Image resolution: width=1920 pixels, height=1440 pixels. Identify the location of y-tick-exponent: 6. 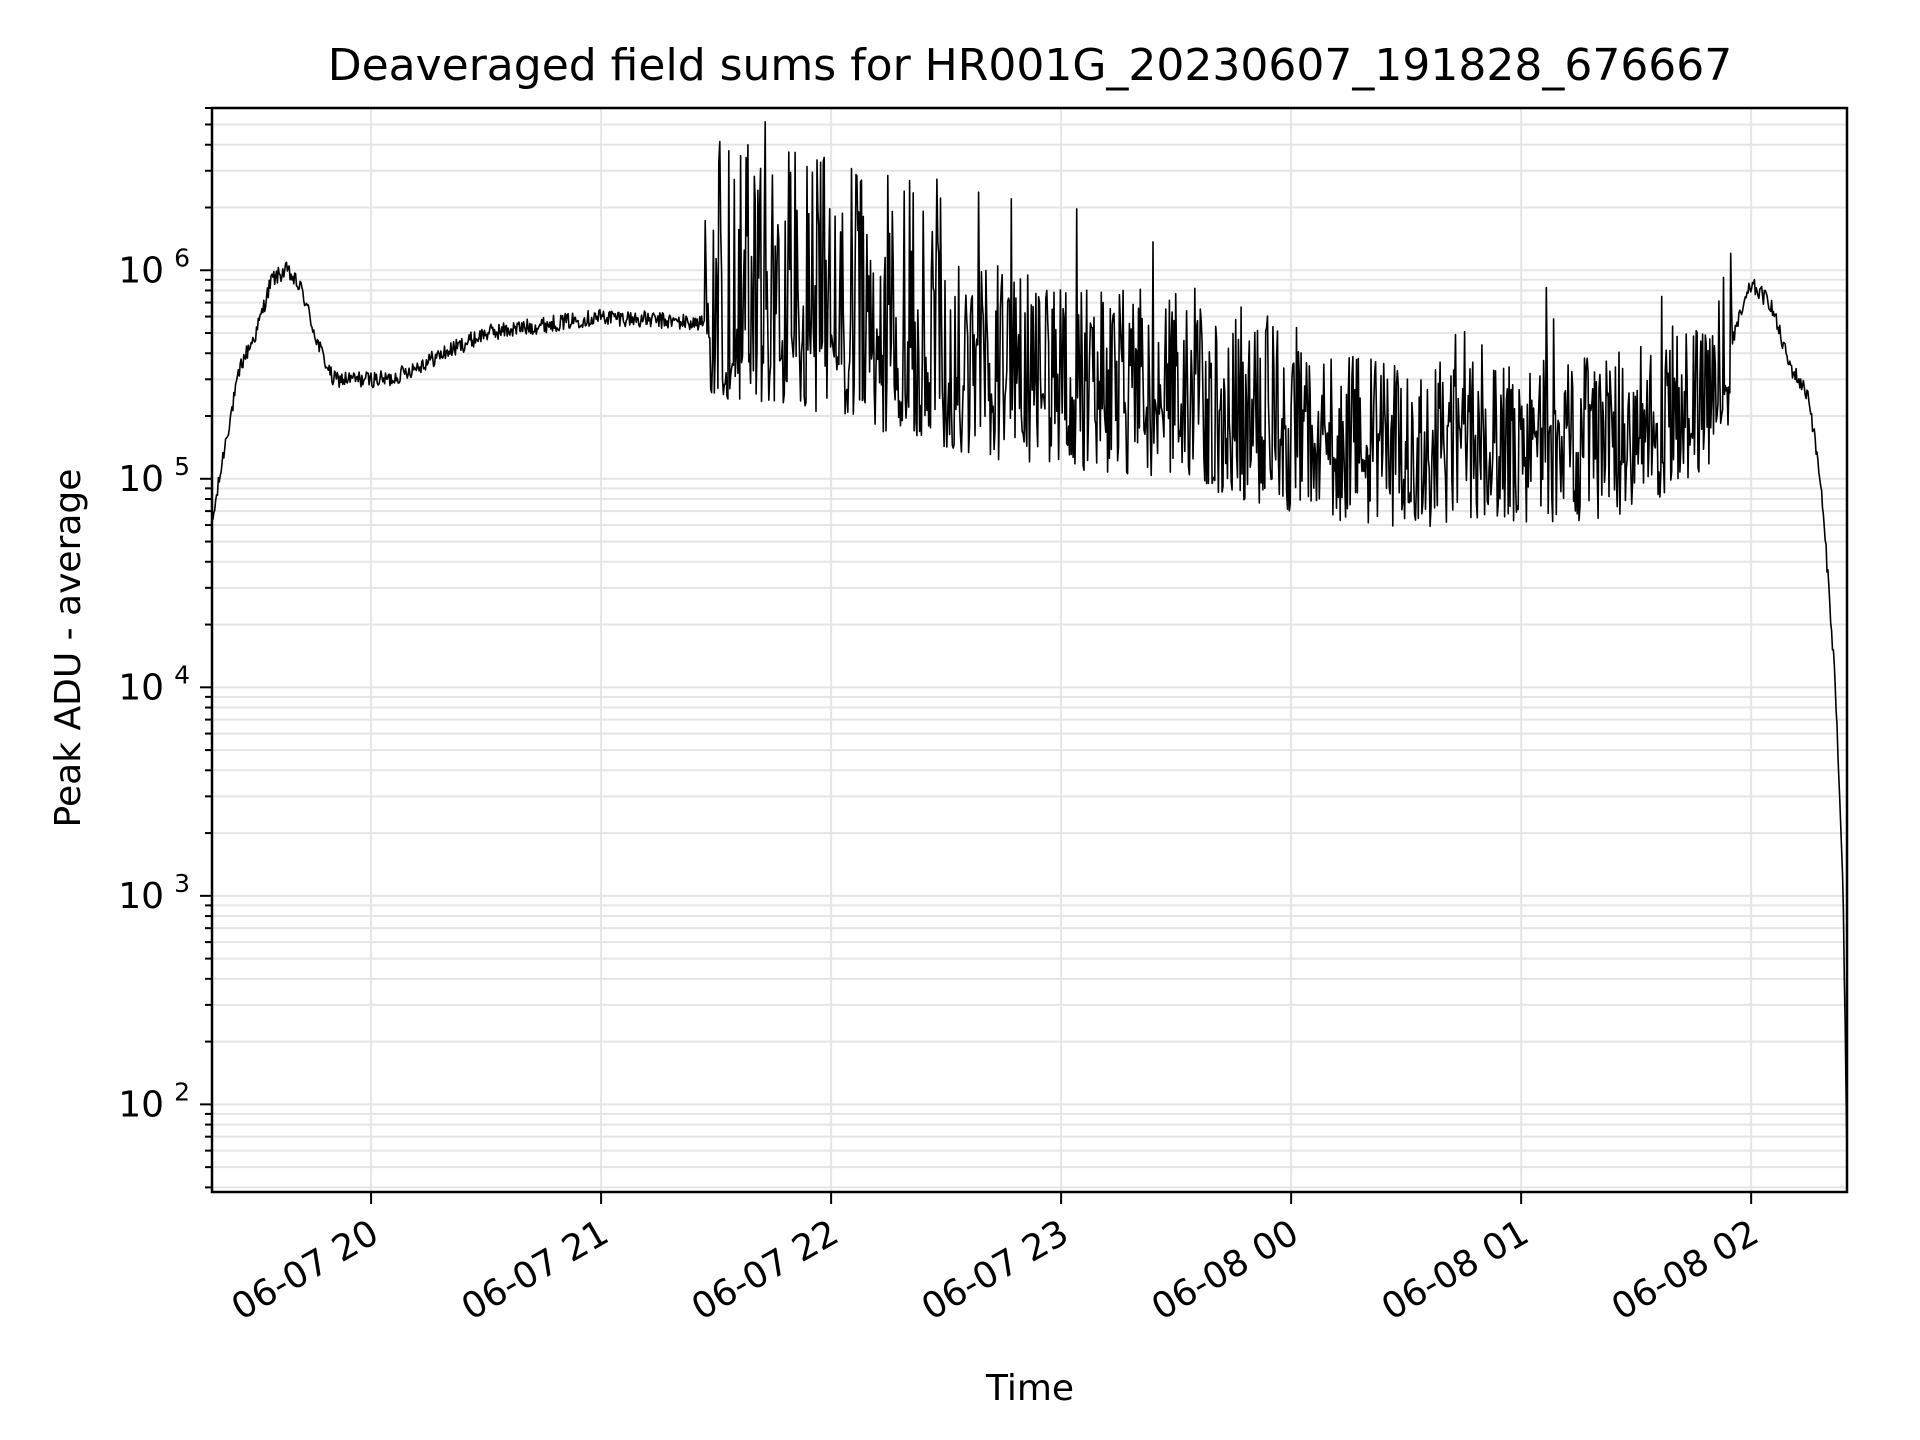
(182, 257).